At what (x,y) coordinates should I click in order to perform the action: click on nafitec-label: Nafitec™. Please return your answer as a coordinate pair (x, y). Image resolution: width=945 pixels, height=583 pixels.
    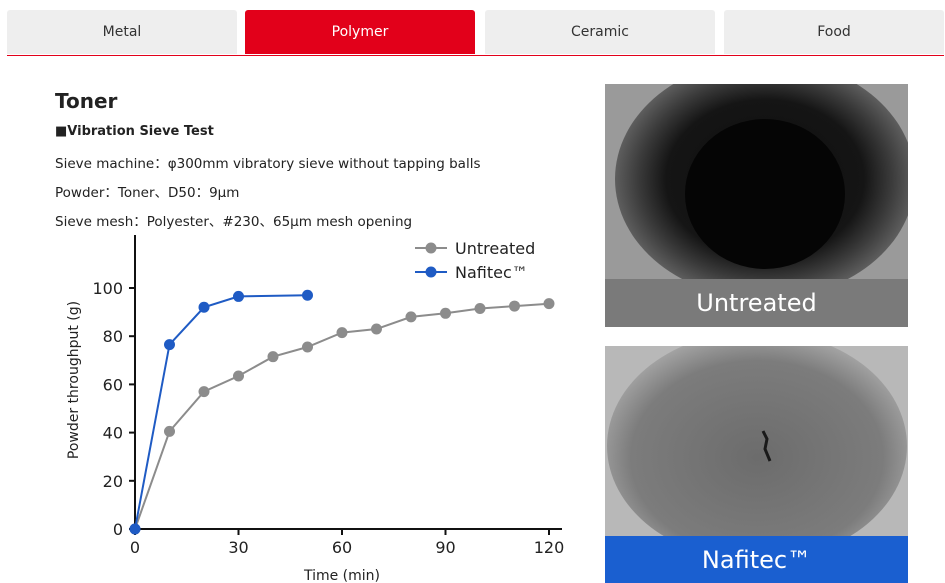
    Looking at the image, I should click on (756, 559).